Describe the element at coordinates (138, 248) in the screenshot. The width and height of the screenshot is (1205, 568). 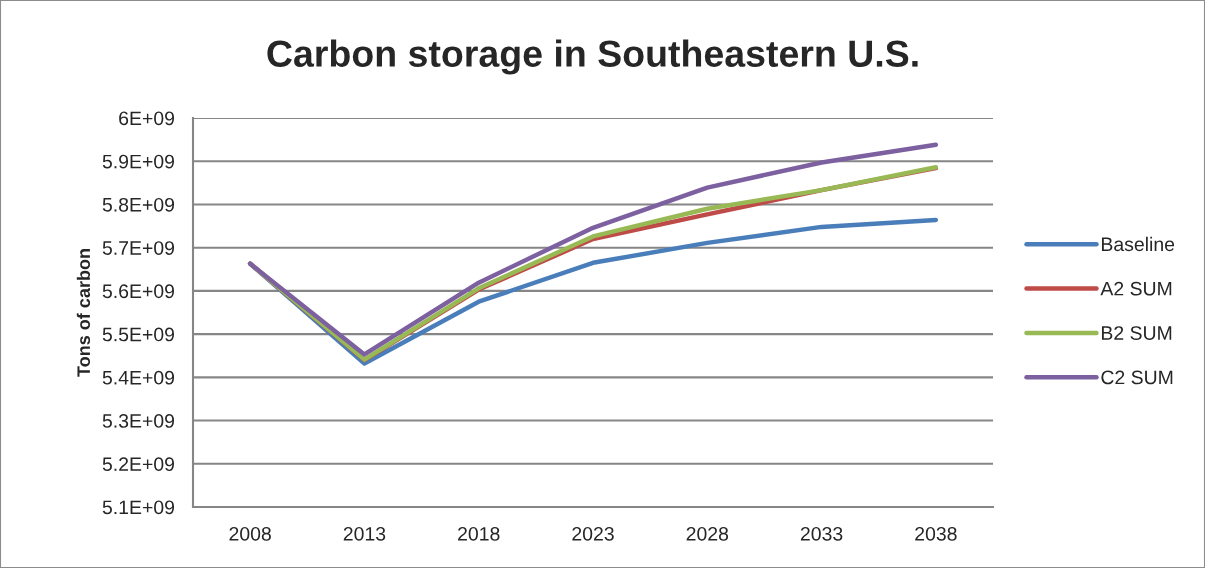
I see `y-tick-label: 5.7E+09` at that location.